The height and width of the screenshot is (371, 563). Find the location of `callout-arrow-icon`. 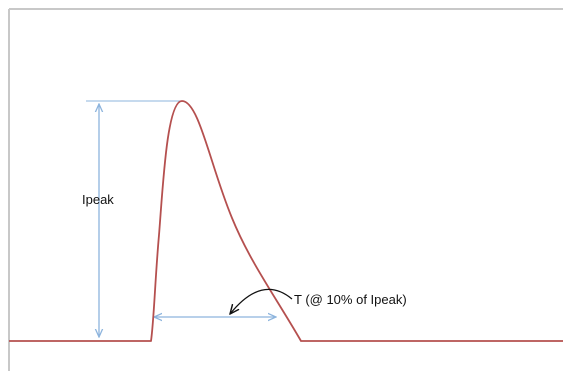

callout-arrow-icon is located at coordinates (261, 301).